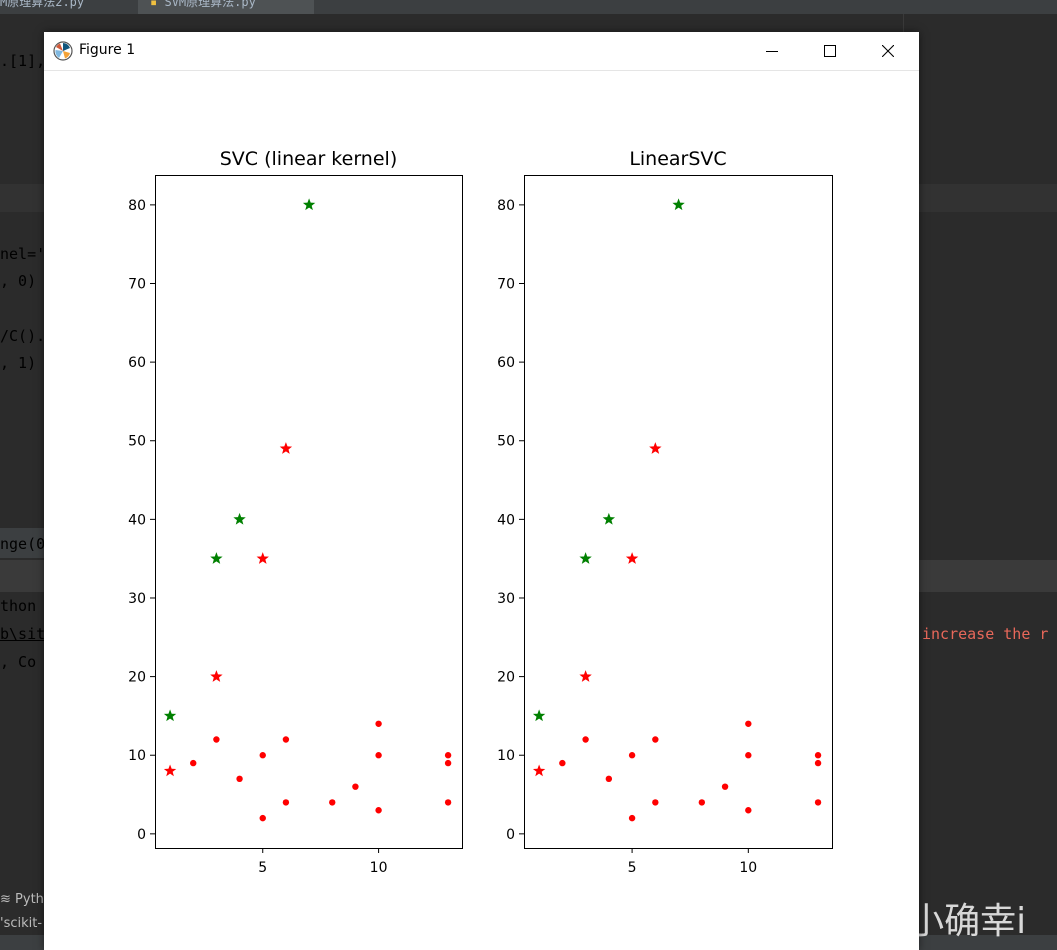 The height and width of the screenshot is (950, 1057). Describe the element at coordinates (107, 50) in the screenshot. I see `window-title: Figure 1` at that location.